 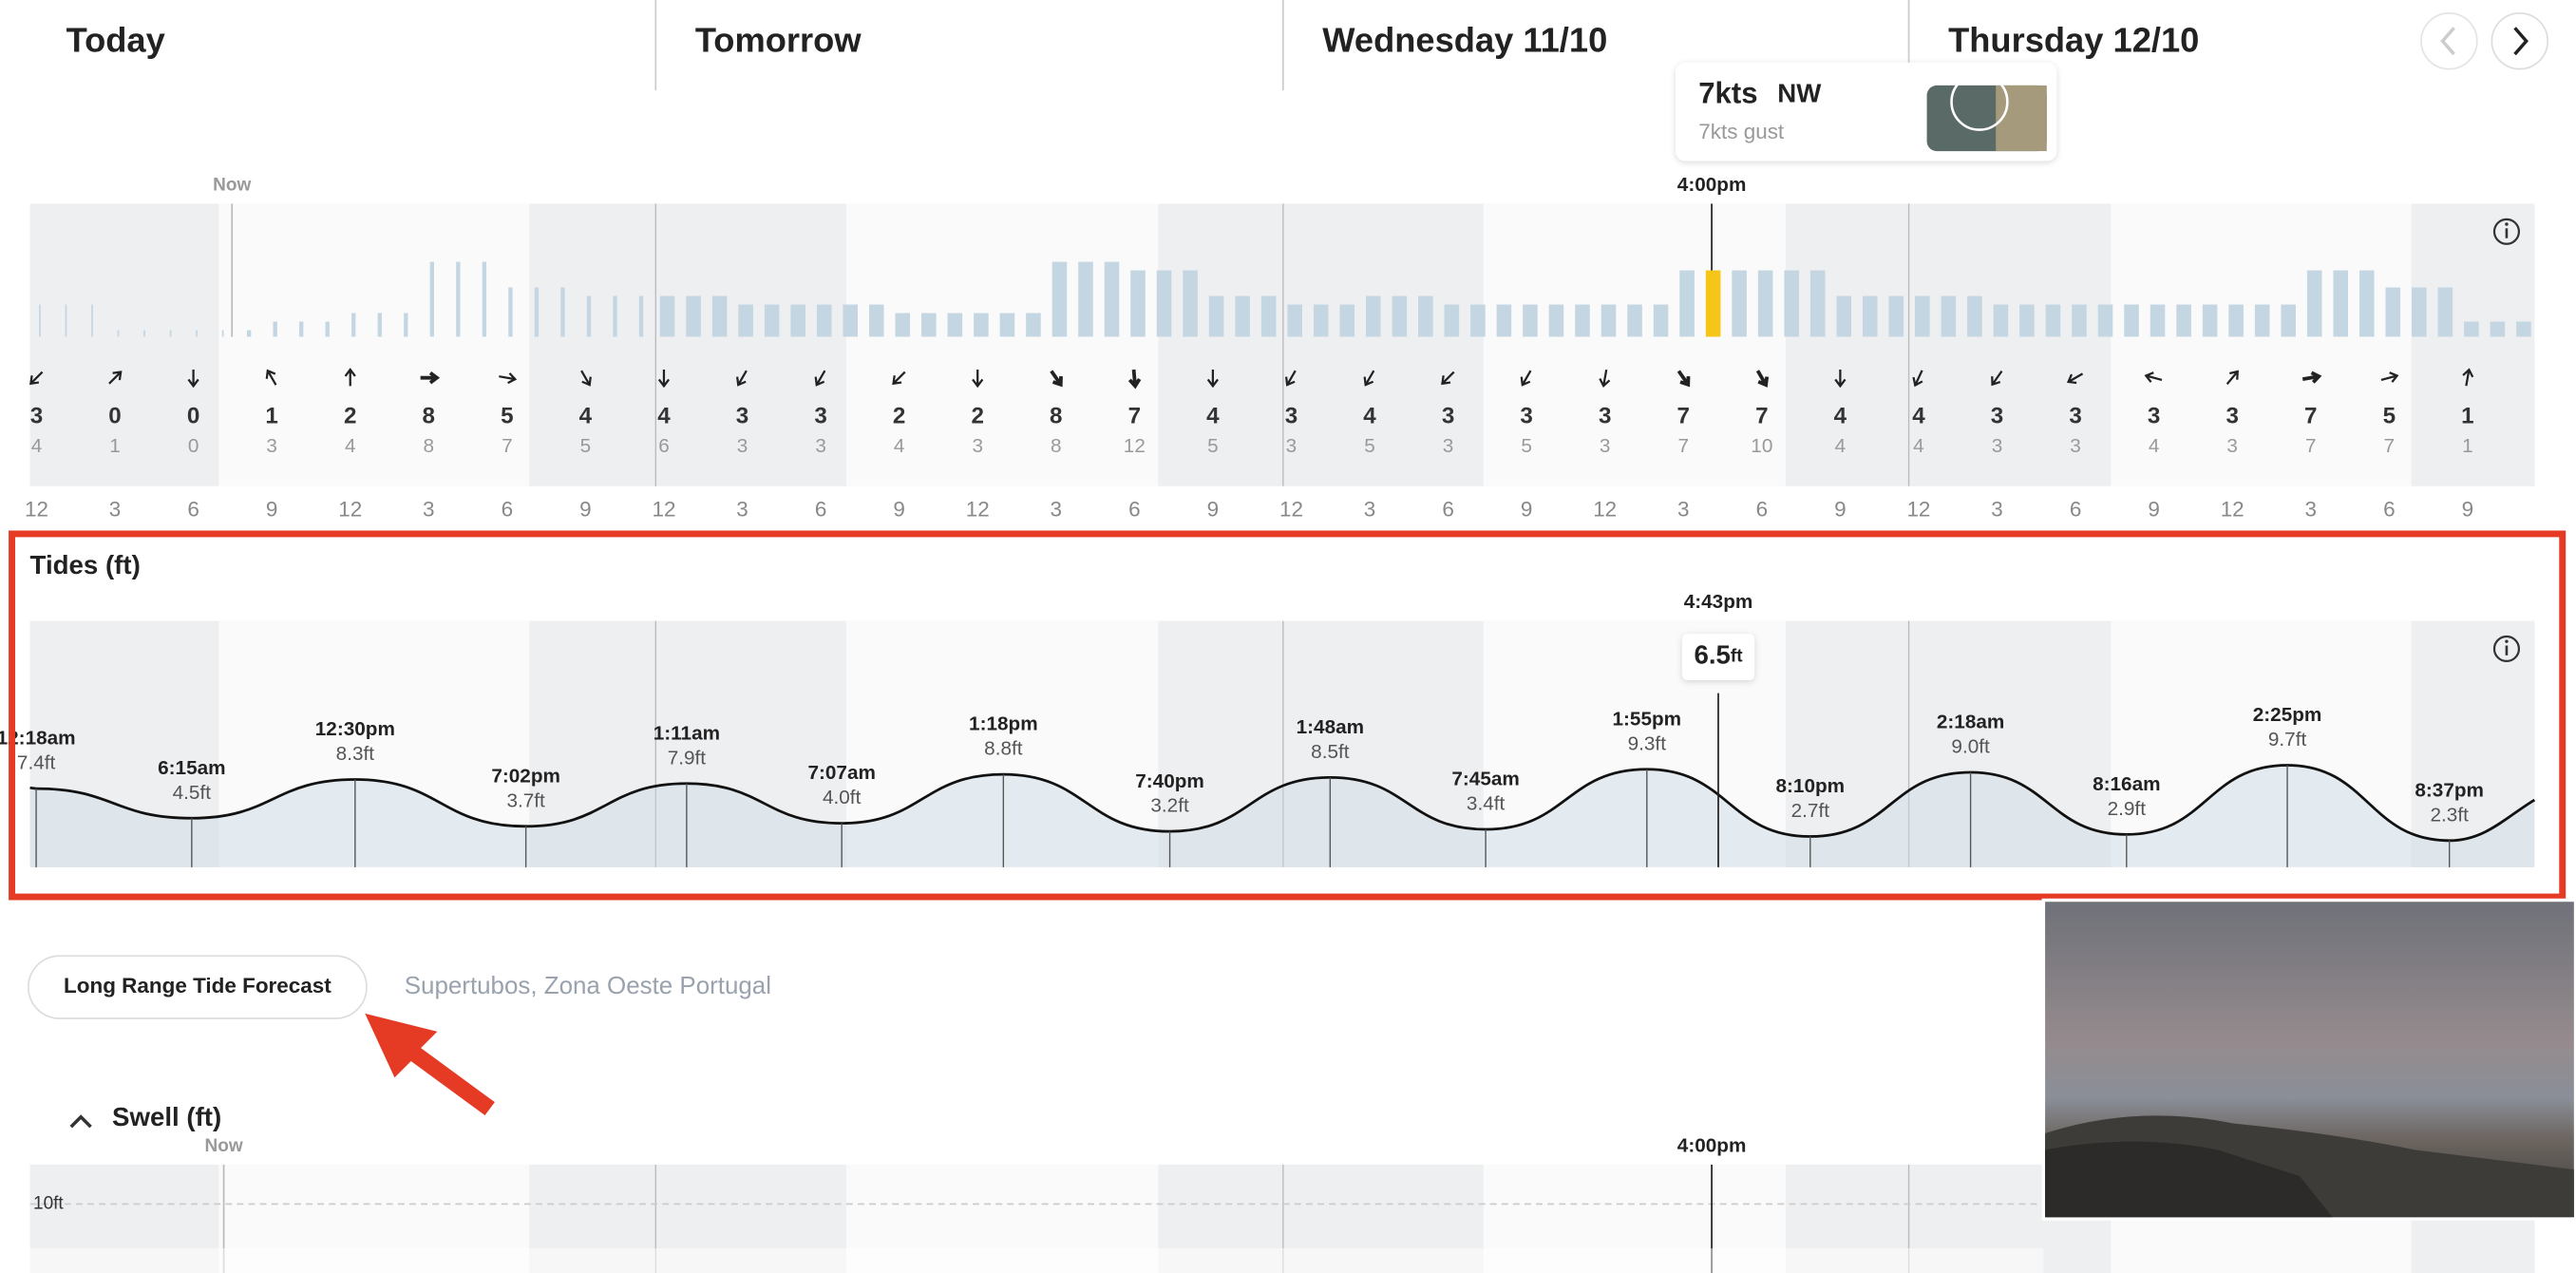 I want to click on tide-time: 1:18pm, so click(x=1003, y=724).